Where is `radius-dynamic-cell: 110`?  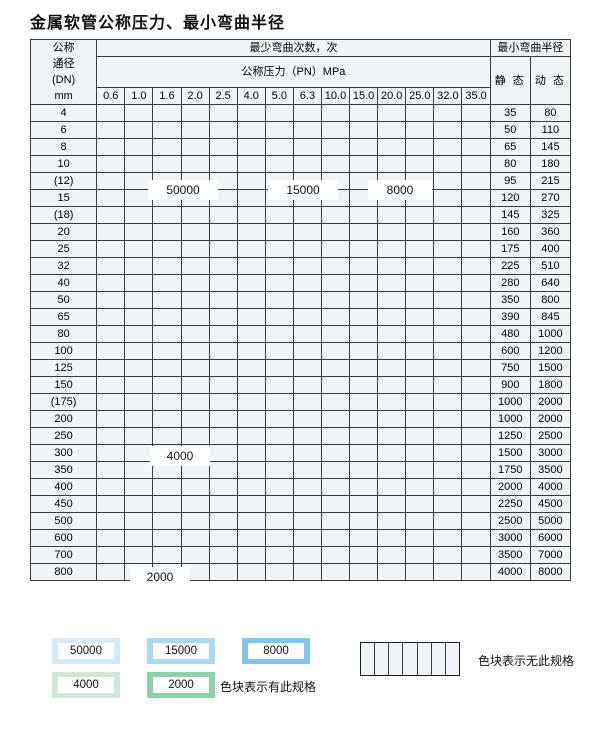
radius-dynamic-cell: 110 is located at coordinates (550, 130).